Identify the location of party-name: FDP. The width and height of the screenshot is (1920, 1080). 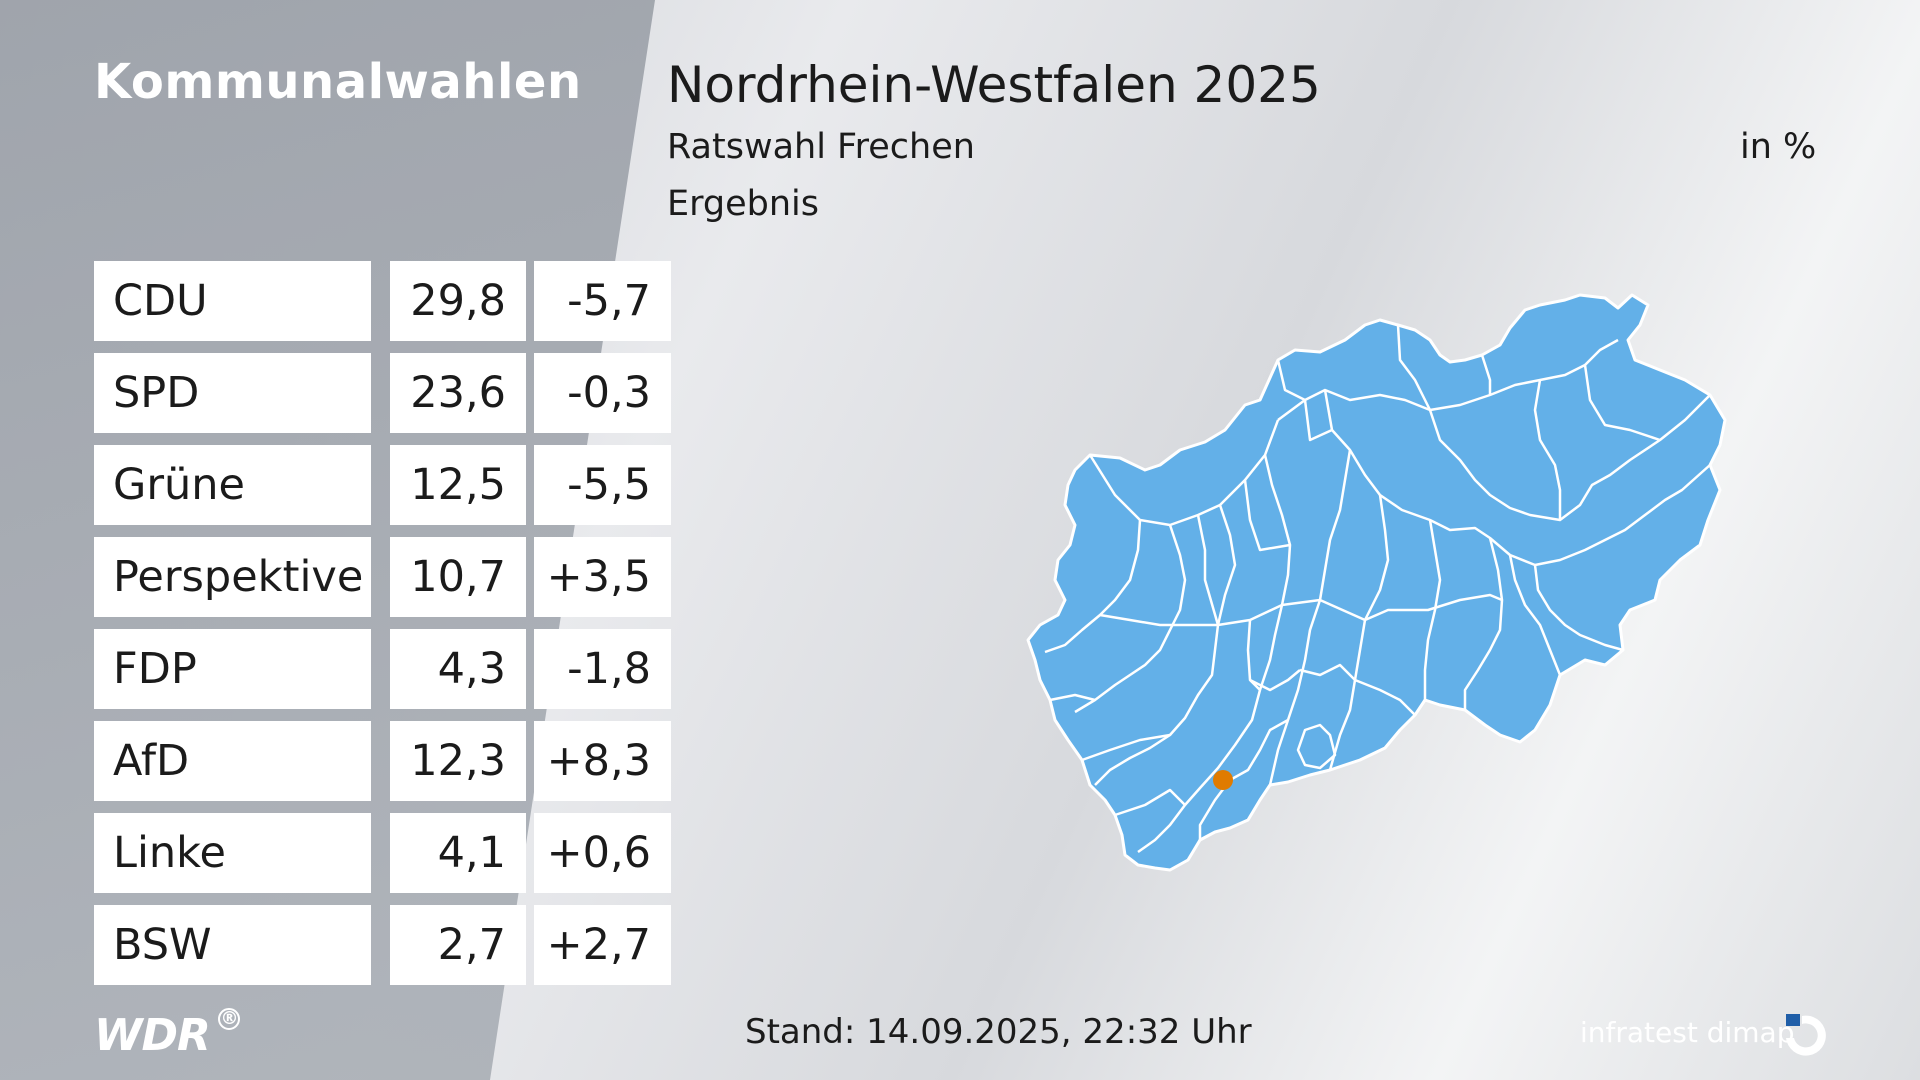
(232, 669).